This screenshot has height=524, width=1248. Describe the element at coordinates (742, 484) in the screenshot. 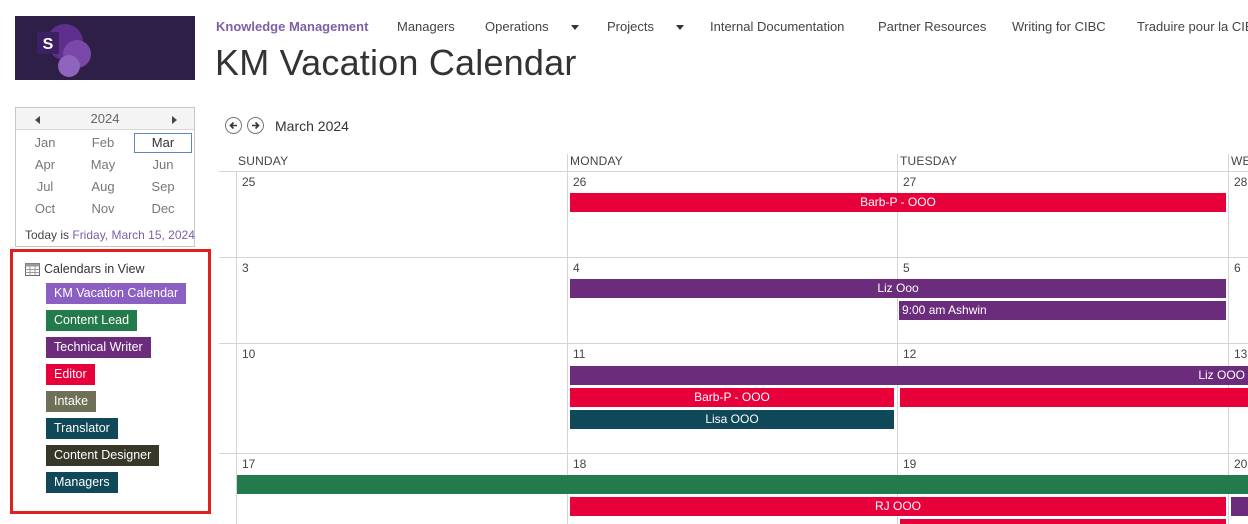

I see `event-content-lead` at that location.